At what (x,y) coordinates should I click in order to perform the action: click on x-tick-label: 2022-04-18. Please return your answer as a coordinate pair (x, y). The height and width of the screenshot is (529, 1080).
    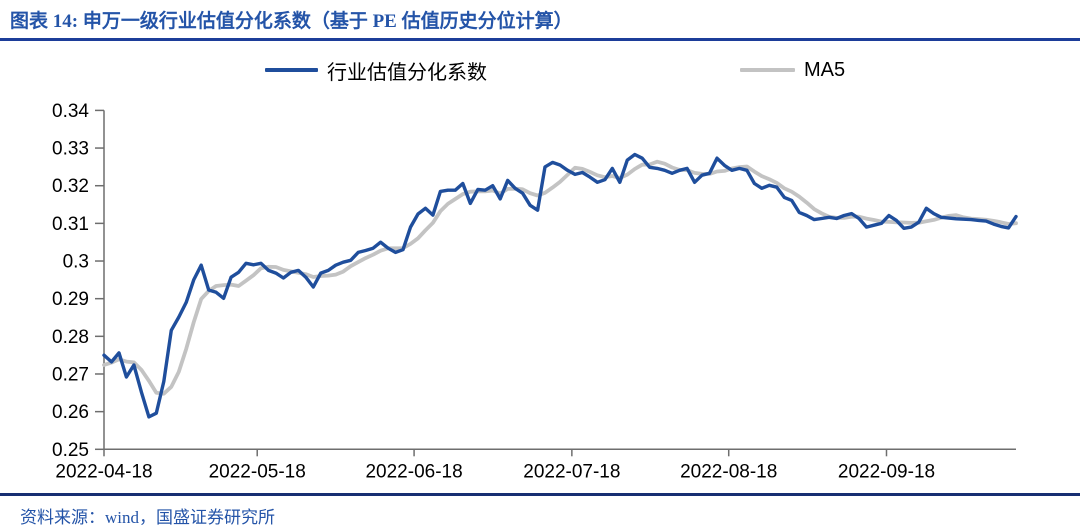
    Looking at the image, I should click on (103, 471).